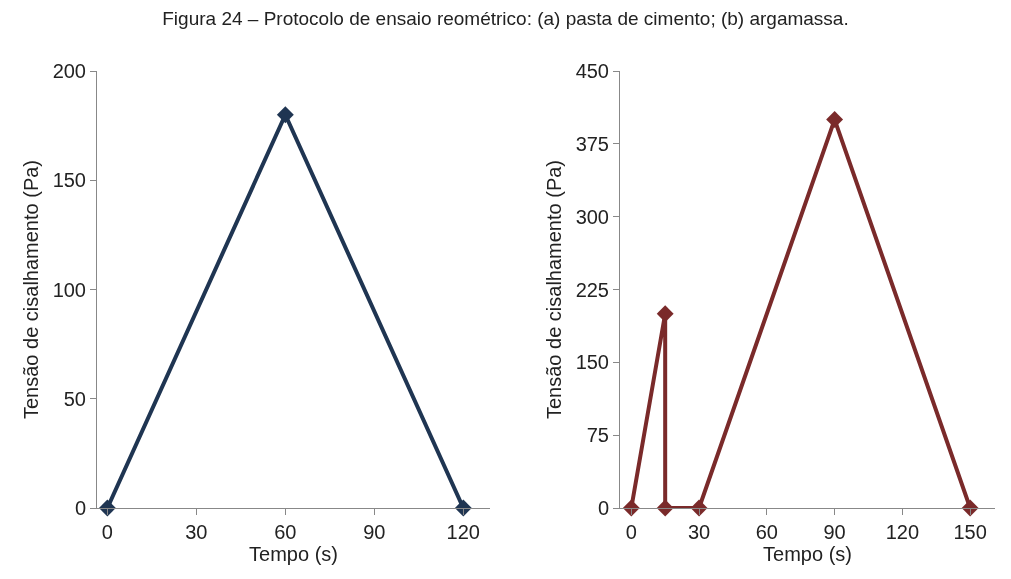 The image size is (1011, 579). Describe the element at coordinates (592, 71) in the screenshot. I see `y-tick-label: 450` at that location.